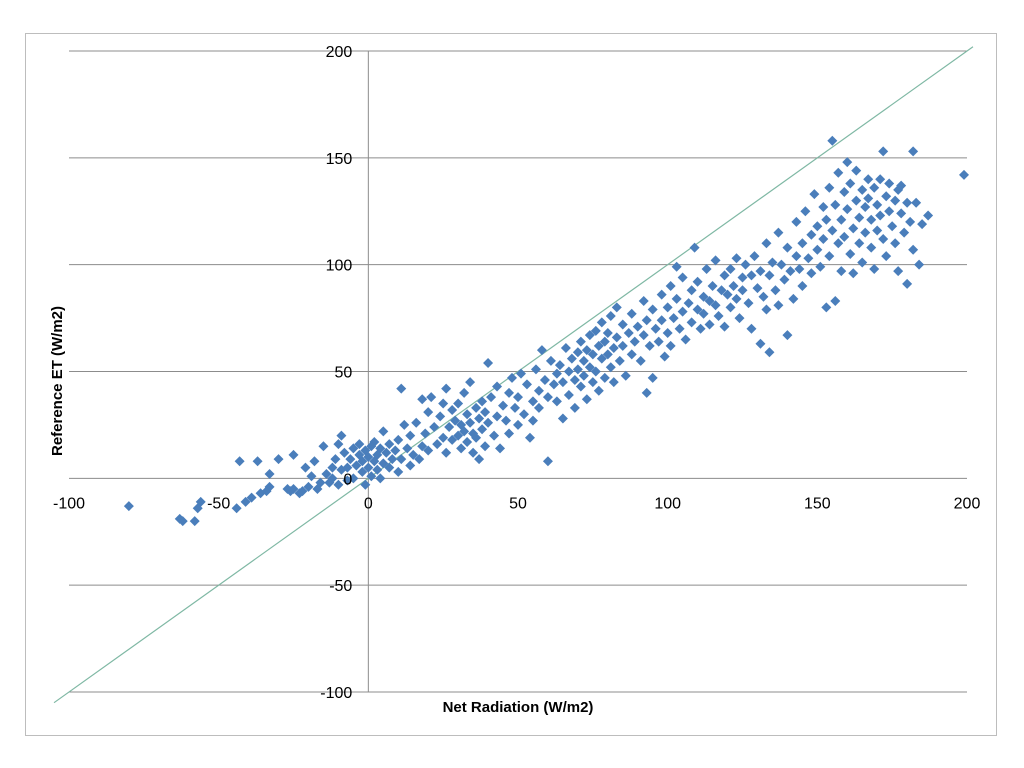 The width and height of the screenshot is (1024, 768). Describe the element at coordinates (518, 707) in the screenshot. I see `x-axis-title: Net Radiation (W/m2)` at that location.